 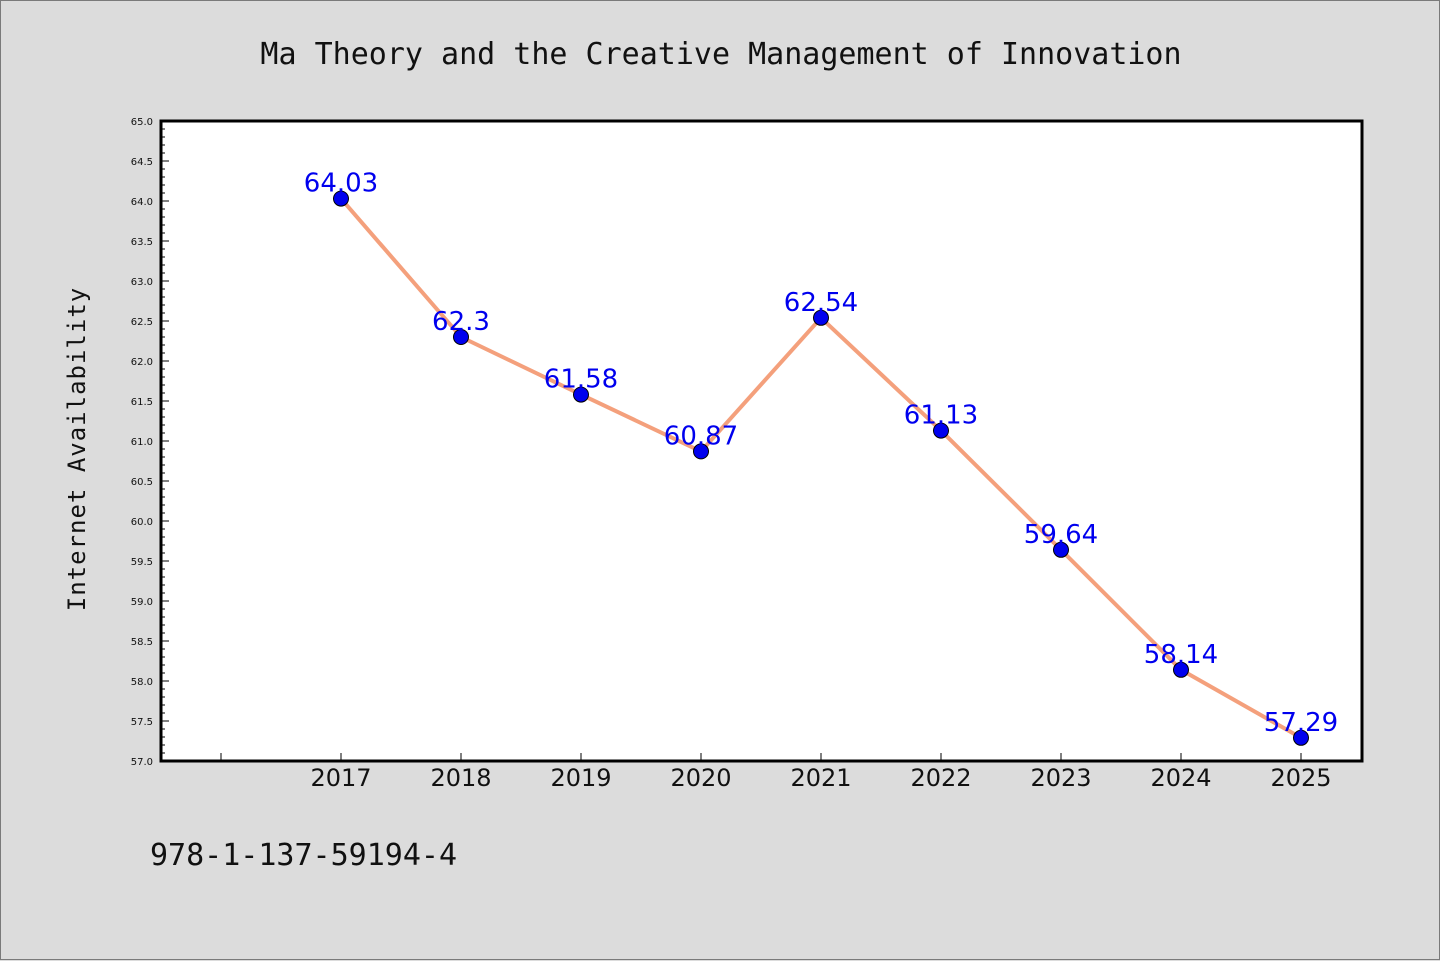 I want to click on x-tick-label: 2019, so click(x=580, y=778).